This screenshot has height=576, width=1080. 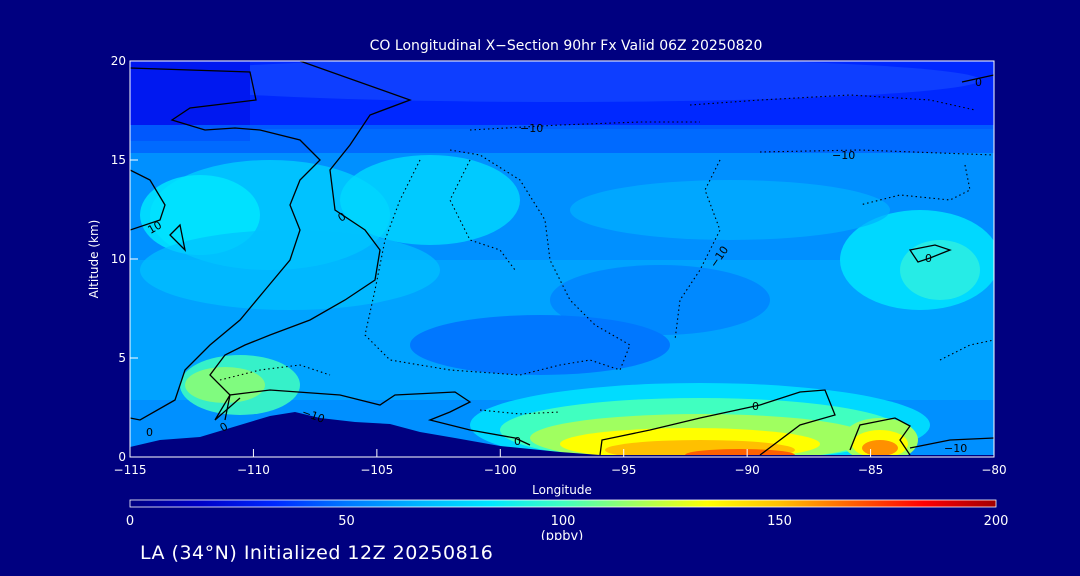 I want to click on colorbar-tick-label: 50, so click(x=346, y=521).